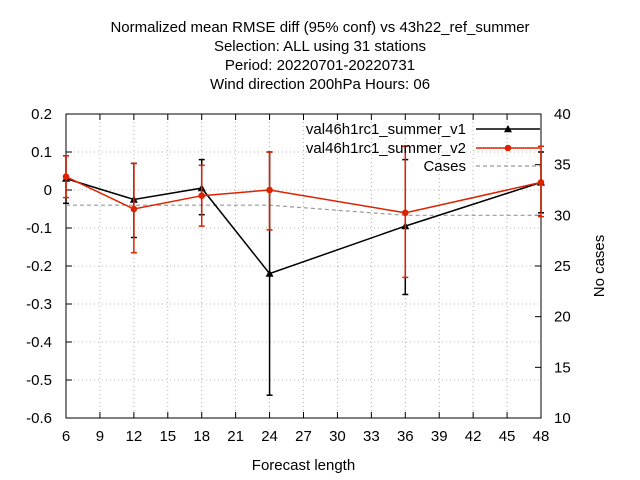  Describe the element at coordinates (562, 114) in the screenshot. I see `y2-tick-label: 40` at that location.